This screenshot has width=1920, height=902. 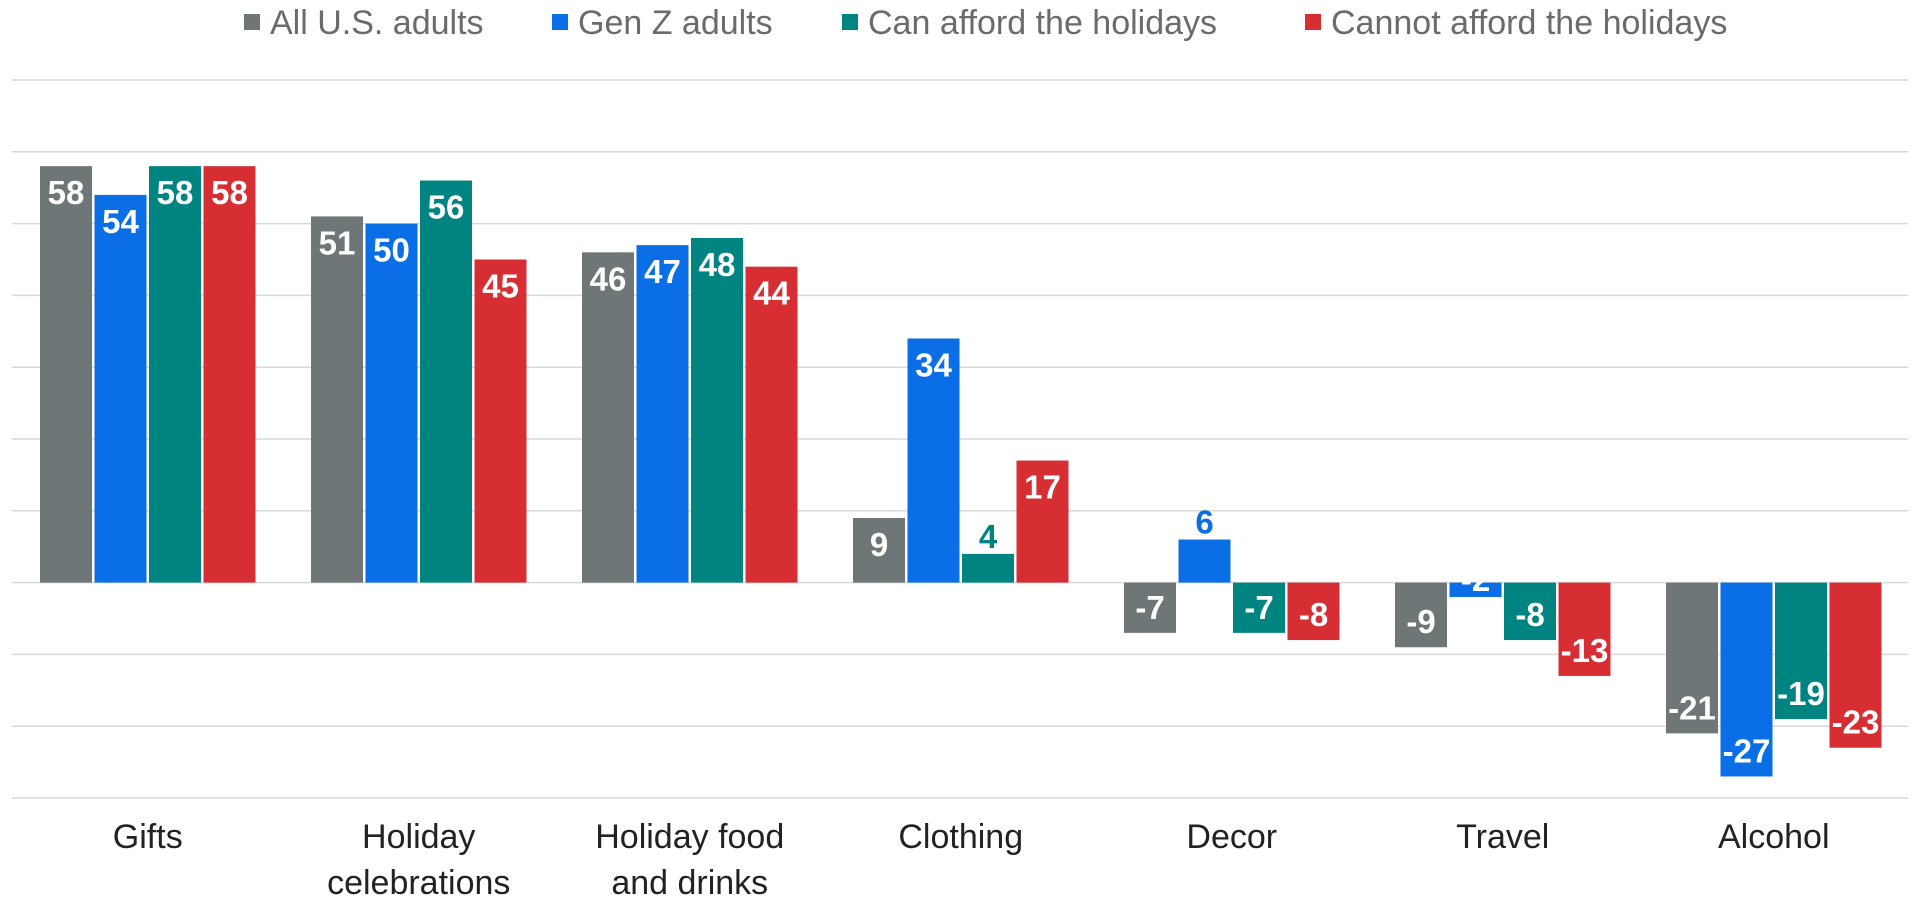 I want to click on data-label: 34, so click(x=933, y=364).